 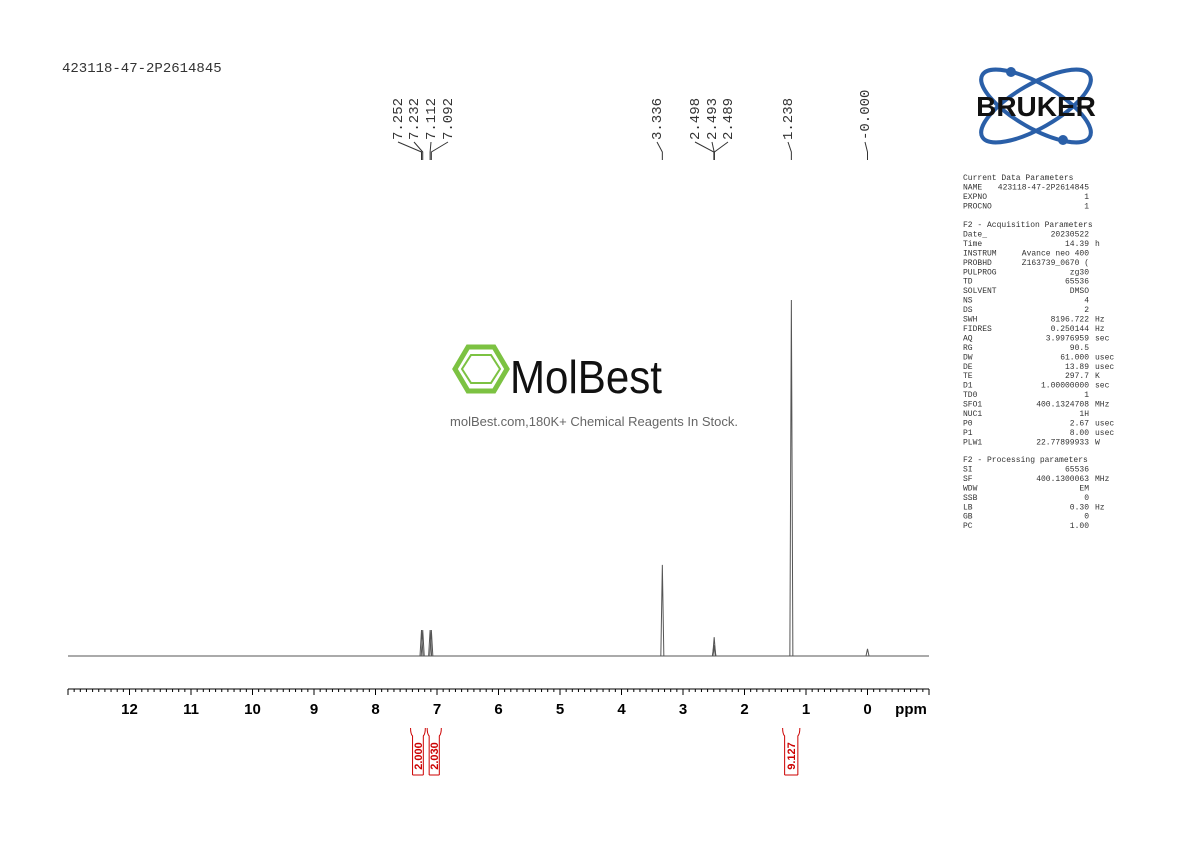 What do you see at coordinates (1067, 338) in the screenshot?
I see `parameter-value: 3.9976959` at bounding box center [1067, 338].